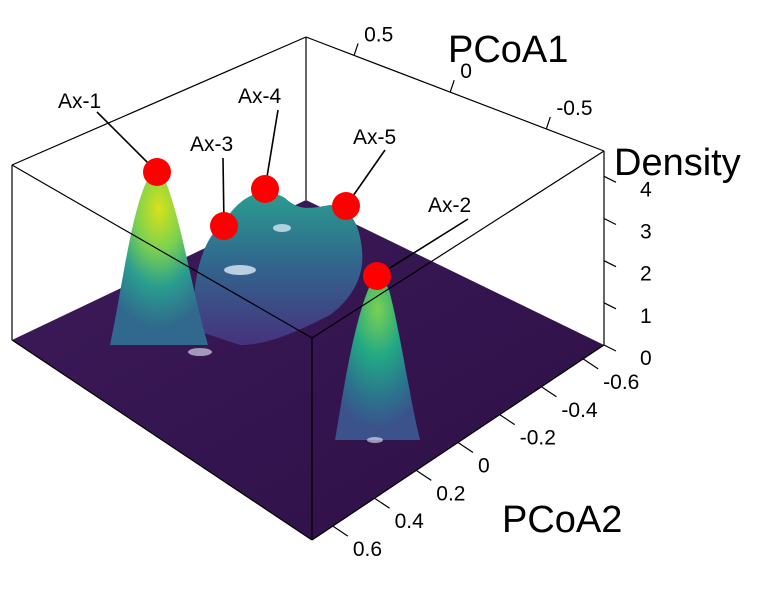 The width and height of the screenshot is (772, 600). I want to click on peak-label: Ax-5, so click(374, 137).